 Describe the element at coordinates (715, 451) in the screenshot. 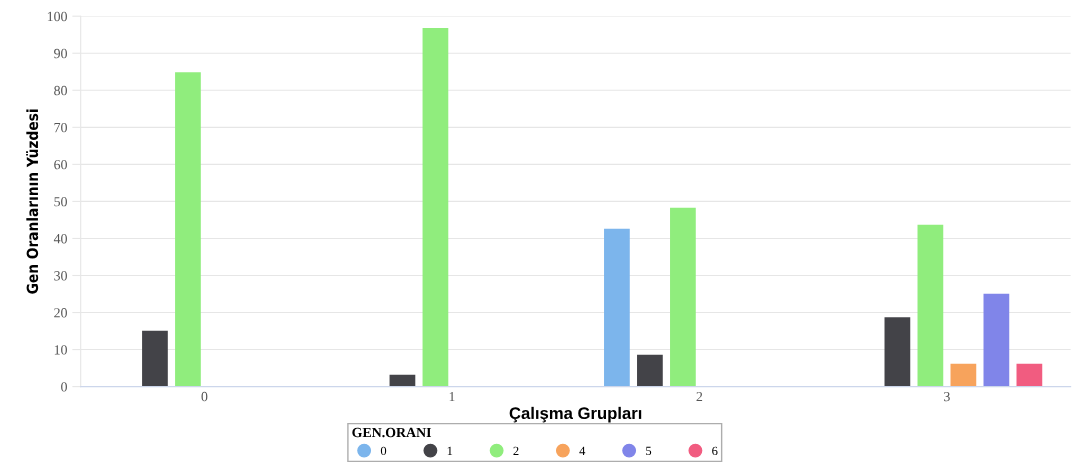

I see `legend-label: 6` at that location.